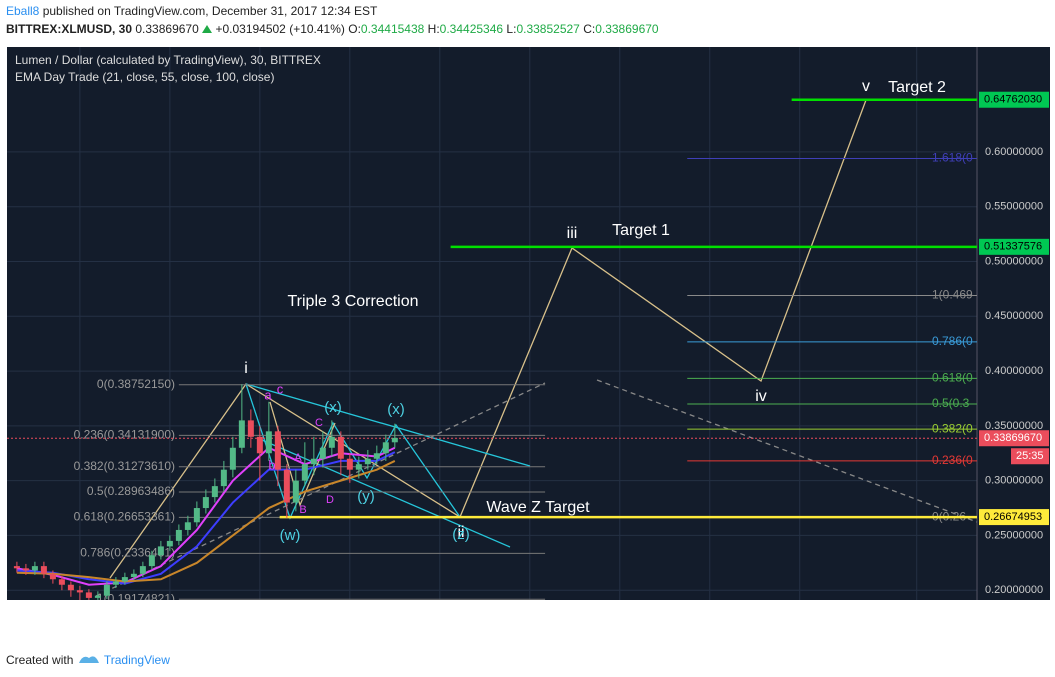 This screenshot has width=1055, height=677. Describe the element at coordinates (268, 394) in the screenshot. I see `sub-label: a` at that location.